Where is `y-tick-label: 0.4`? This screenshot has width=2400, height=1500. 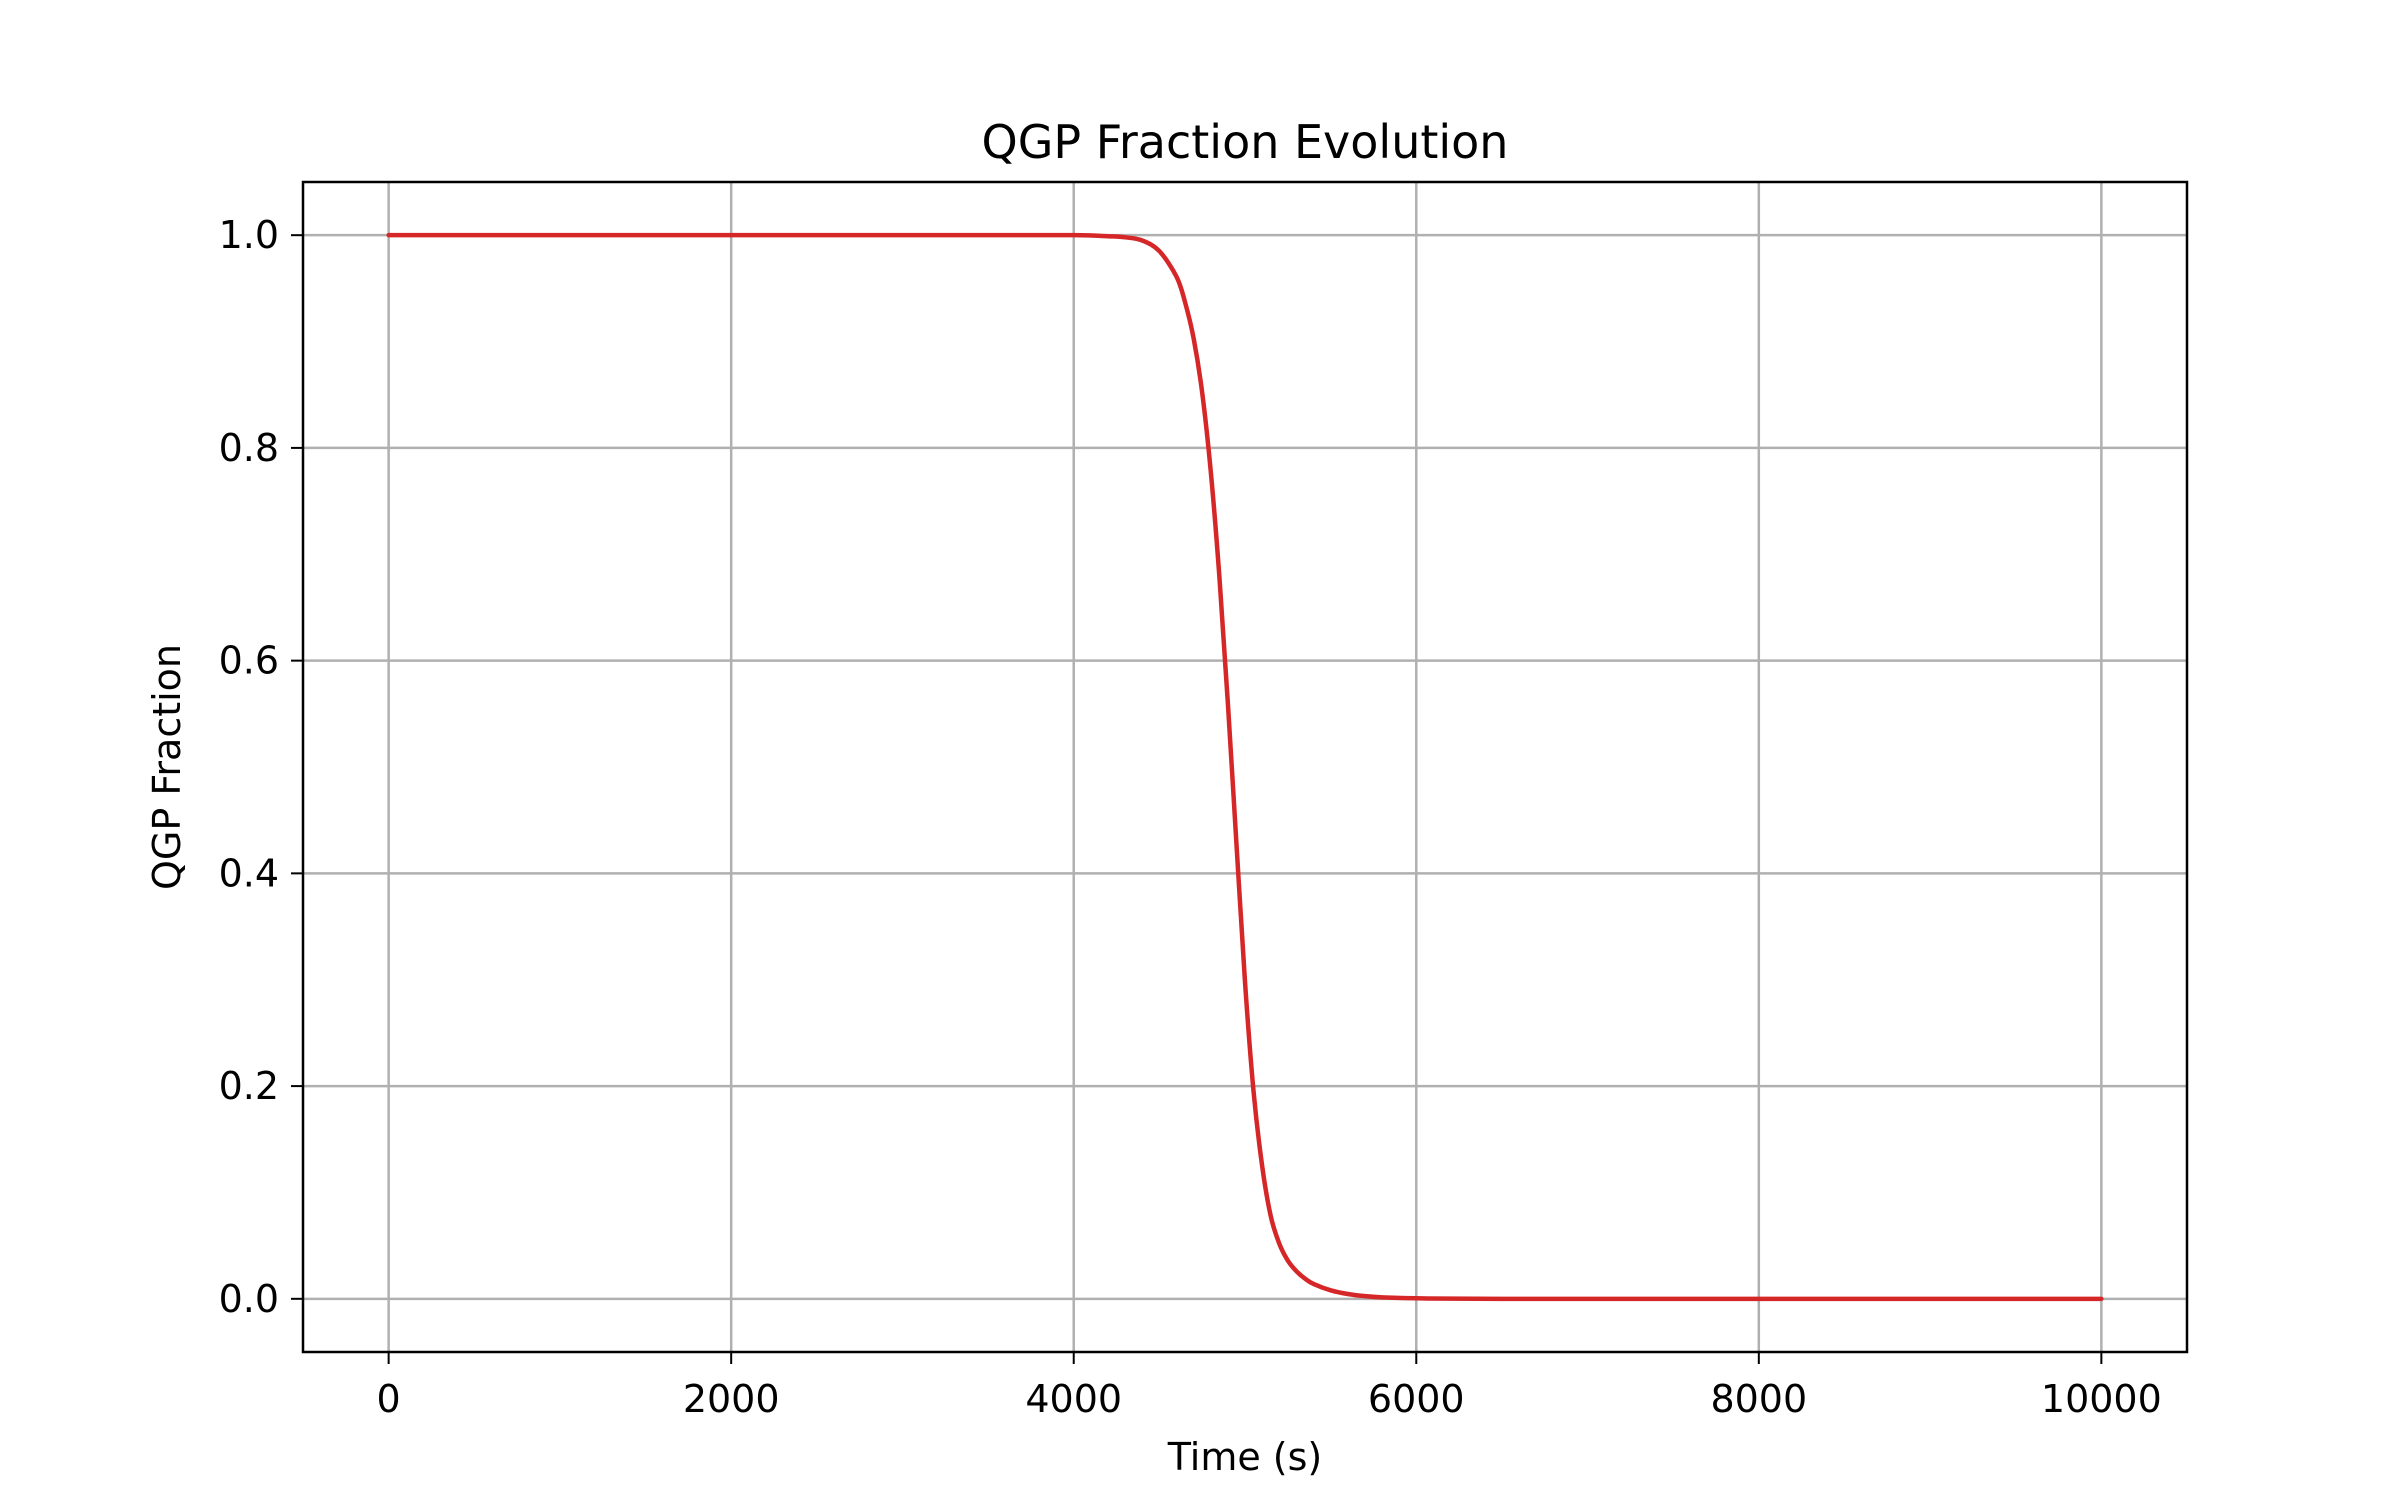 y-tick-label: 0.4 is located at coordinates (249, 873).